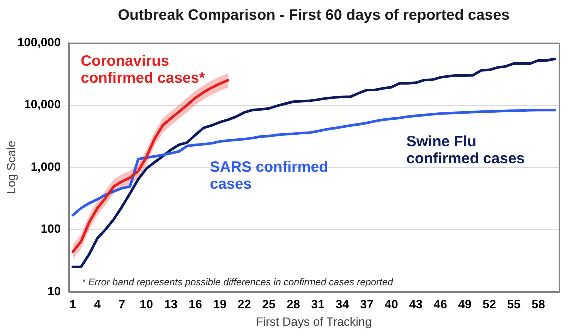  I want to click on x-tick-label: 28, so click(293, 305).